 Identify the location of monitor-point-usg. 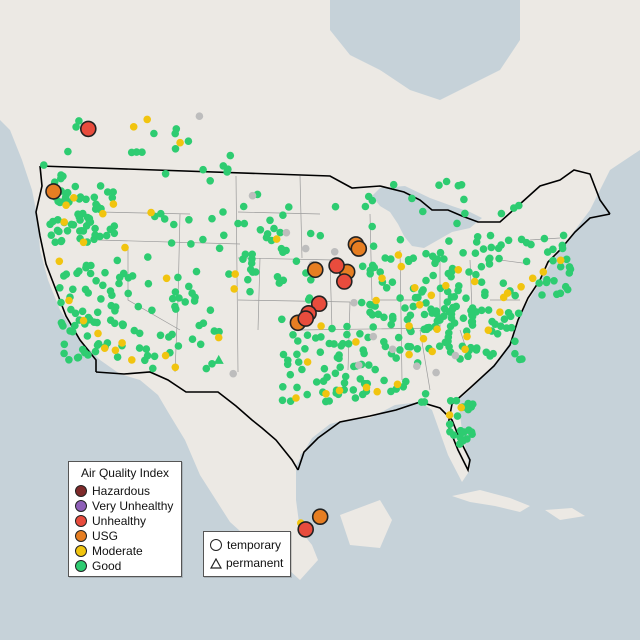
(359, 248).